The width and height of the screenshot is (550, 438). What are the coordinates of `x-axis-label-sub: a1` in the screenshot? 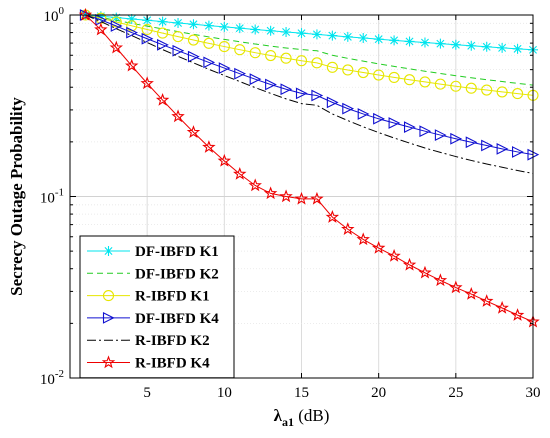 It's located at (288, 422).